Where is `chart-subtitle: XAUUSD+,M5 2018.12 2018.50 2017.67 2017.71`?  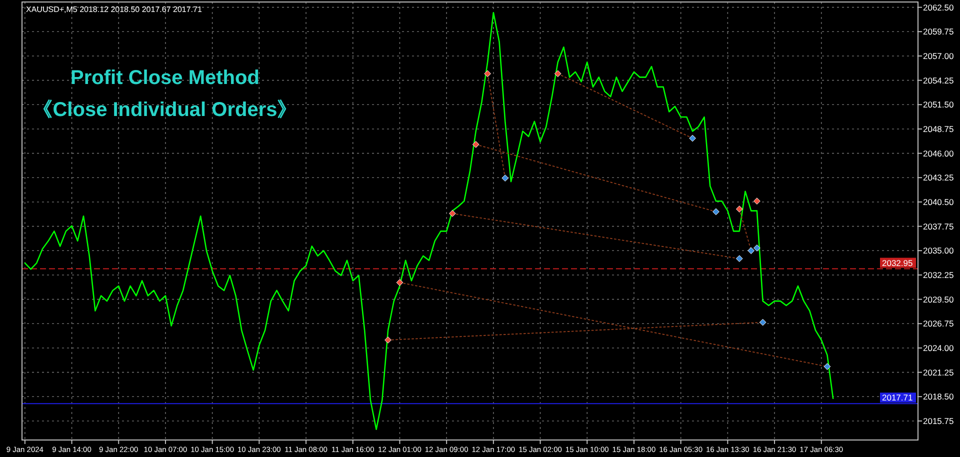 chart-subtitle: XAUUSD+,M5 2018.12 2018.50 2017.67 2017.71 is located at coordinates (114, 9).